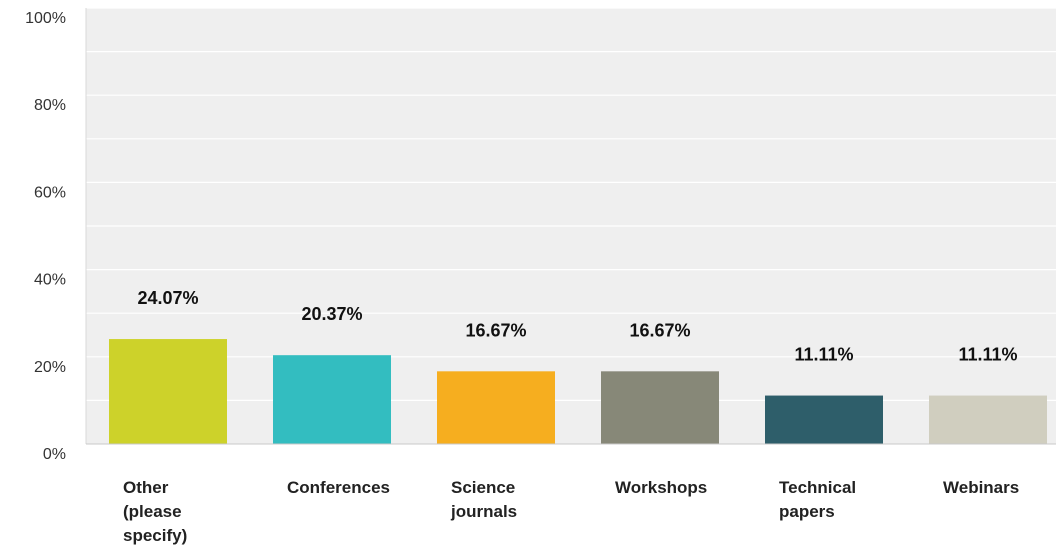 The width and height of the screenshot is (1056, 554). What do you see at coordinates (817, 499) in the screenshot?
I see `x-category-label: Technical papers` at bounding box center [817, 499].